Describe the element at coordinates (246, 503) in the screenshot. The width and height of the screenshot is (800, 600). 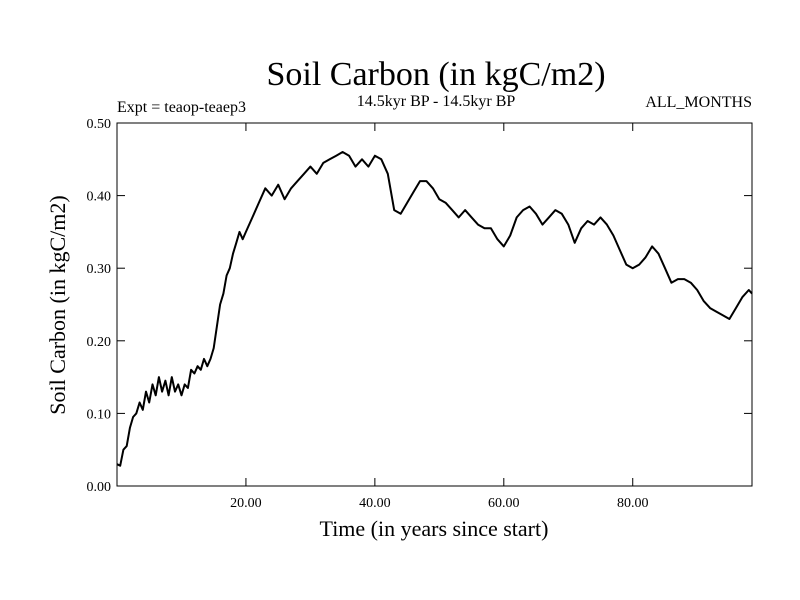
I see `x-tick-label: 20.00` at that location.